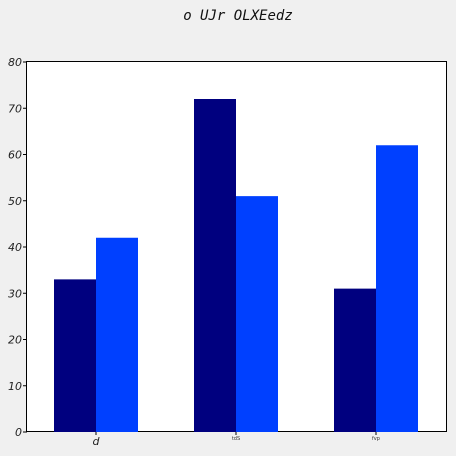 The width and height of the screenshot is (456, 456). I want to click on x-tick-label: tdS, so click(236, 439).